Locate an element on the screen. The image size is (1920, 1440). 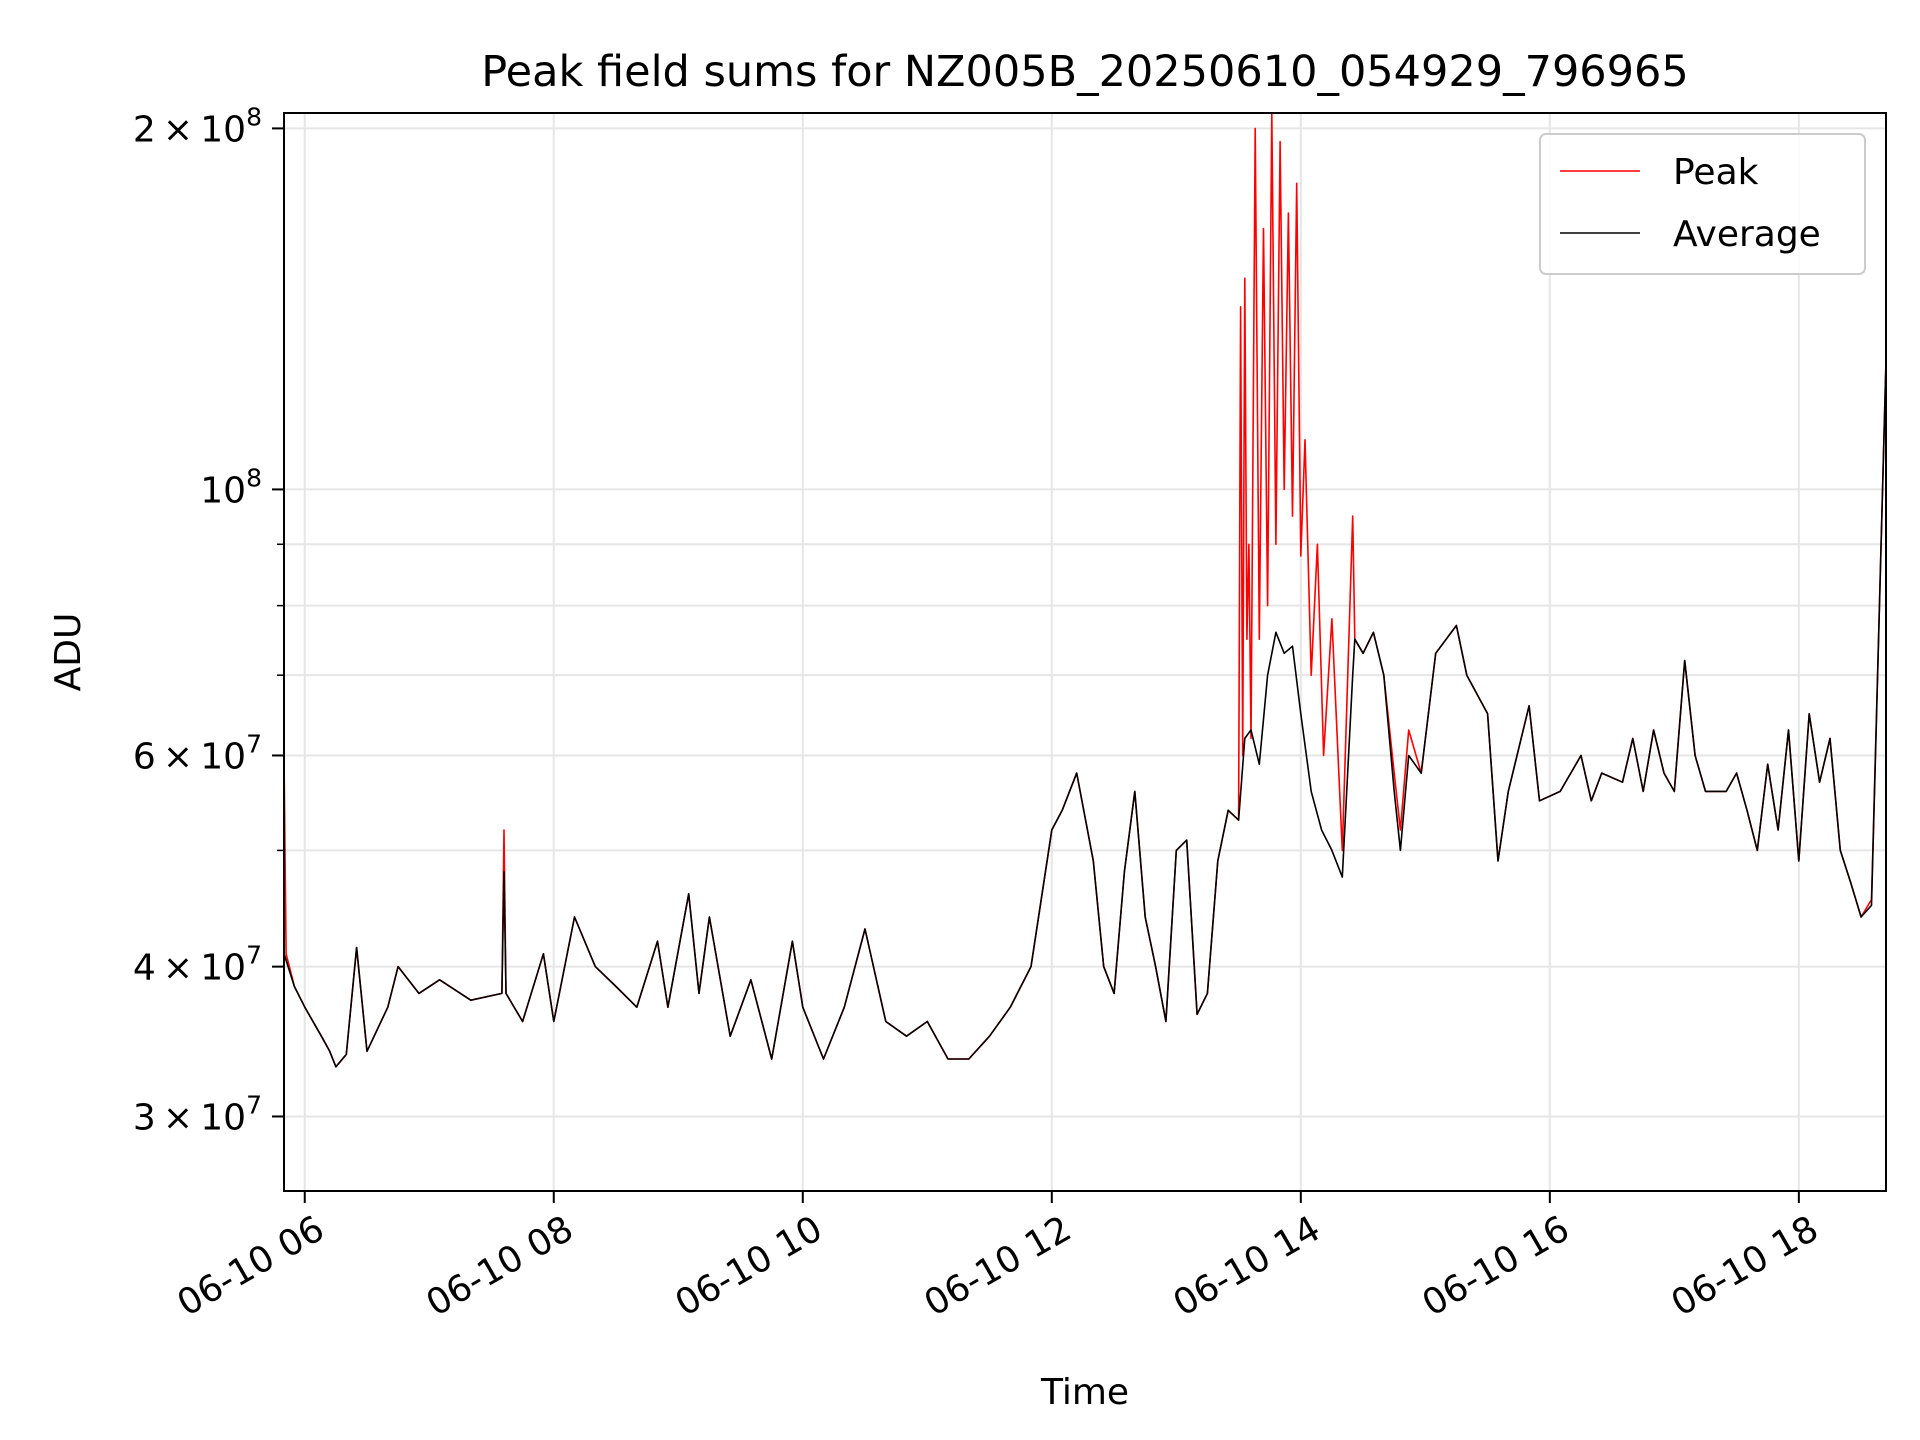
y-tick-label: 2 × 10⁸ is located at coordinates (197, 126).